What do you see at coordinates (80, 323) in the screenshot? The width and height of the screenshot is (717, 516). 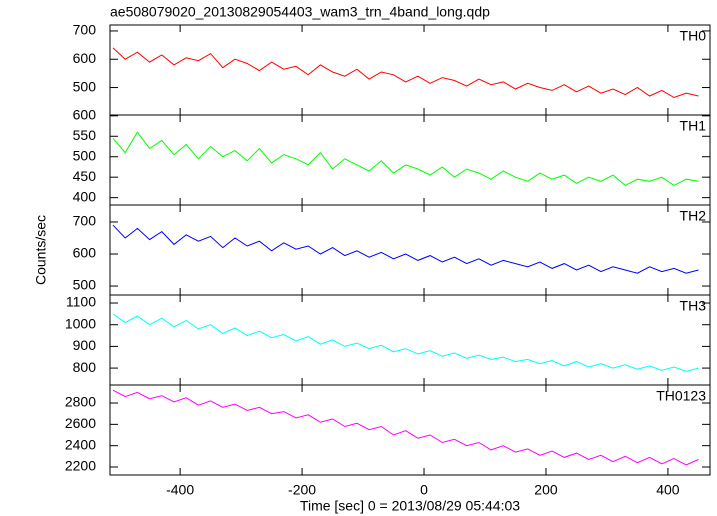 I see `y-tick-label: 1000` at bounding box center [80, 323].